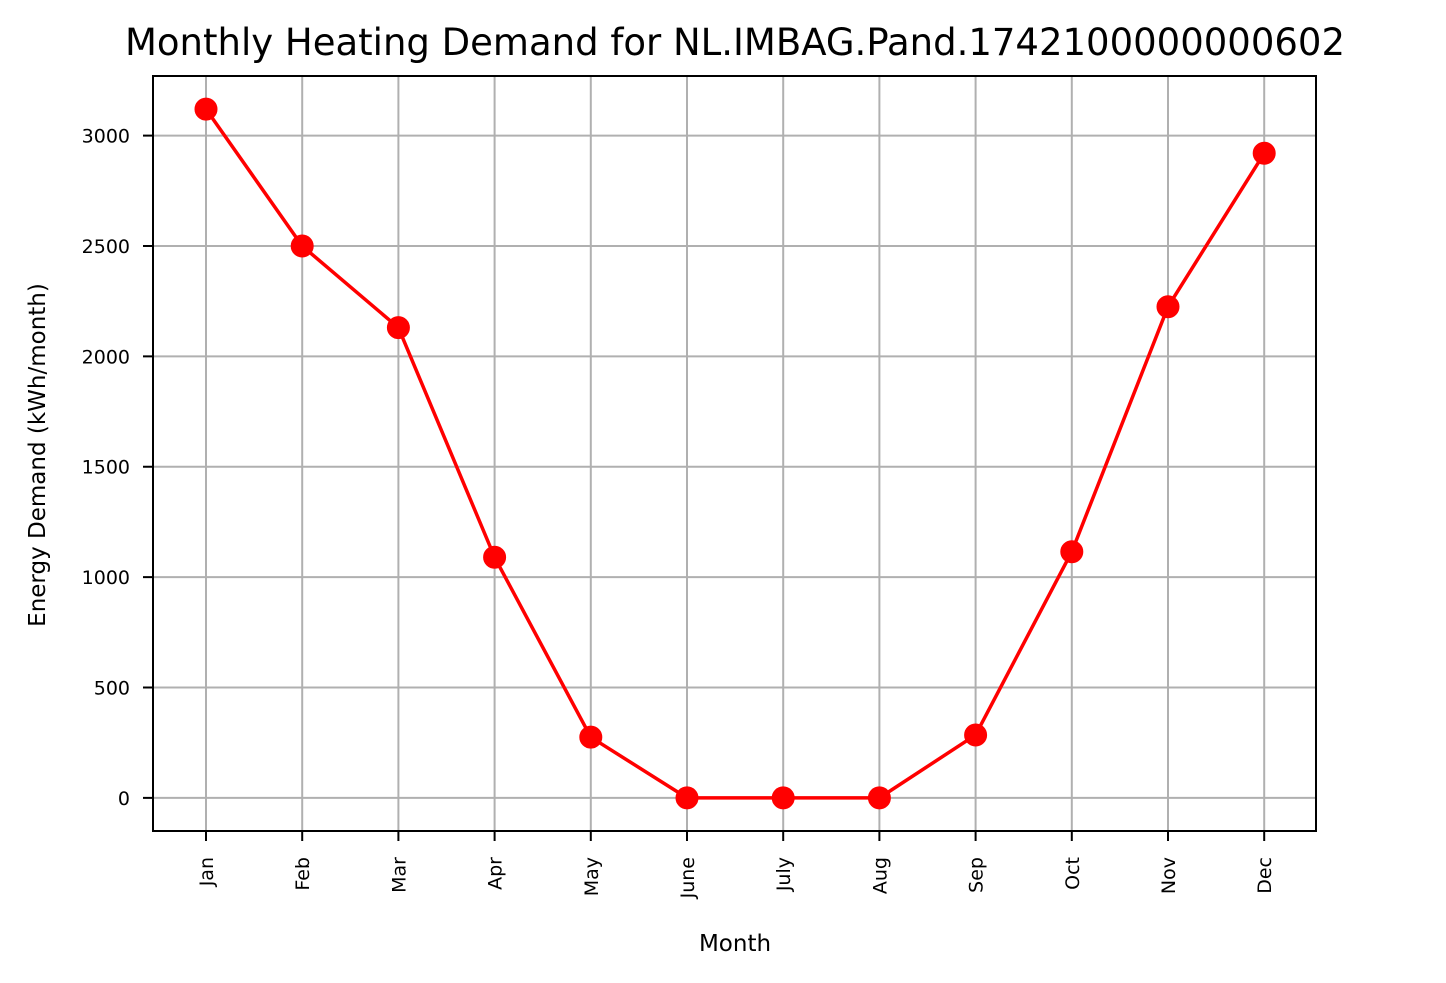  Describe the element at coordinates (736, 865) in the screenshot. I see `x-axis-ticks: Jan Feb Mar Apr May June July Aug Sep Oct Nov Dec` at that location.